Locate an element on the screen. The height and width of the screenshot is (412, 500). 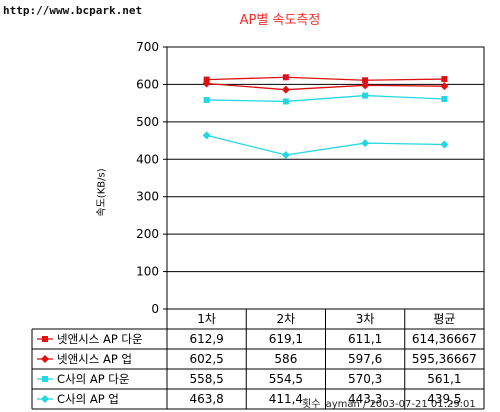
table-cell-value: 602,5 is located at coordinates (206, 359).